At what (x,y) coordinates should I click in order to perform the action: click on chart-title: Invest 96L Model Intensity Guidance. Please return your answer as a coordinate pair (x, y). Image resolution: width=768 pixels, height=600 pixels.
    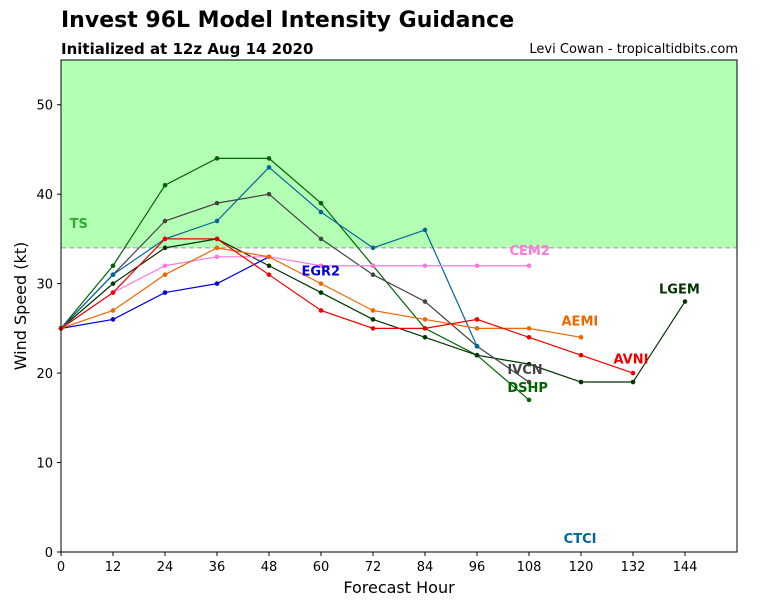
    Looking at the image, I should click on (288, 20).